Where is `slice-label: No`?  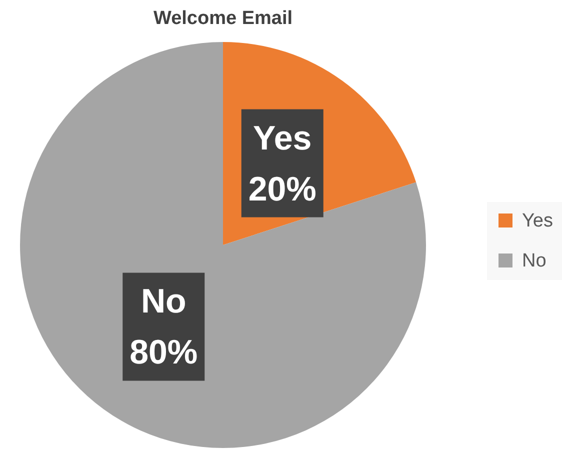
slice-label: No is located at coordinates (163, 301).